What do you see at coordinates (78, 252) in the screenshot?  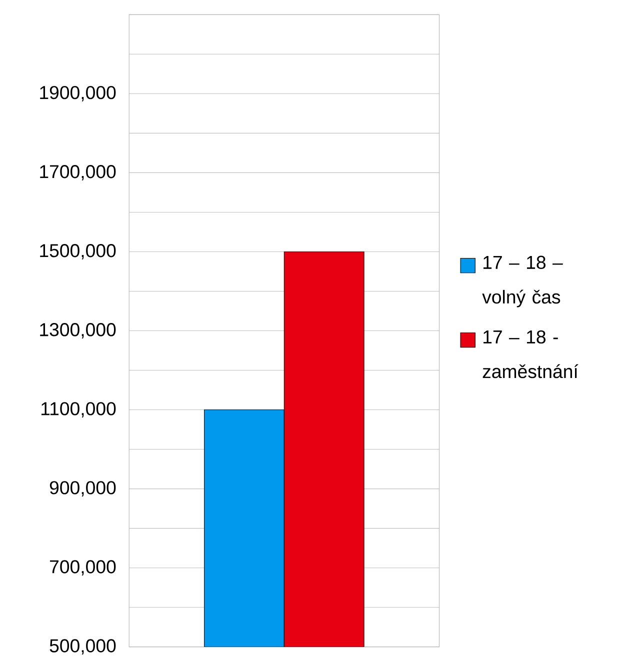 I see `y-tick-label: 1500,000` at bounding box center [78, 252].